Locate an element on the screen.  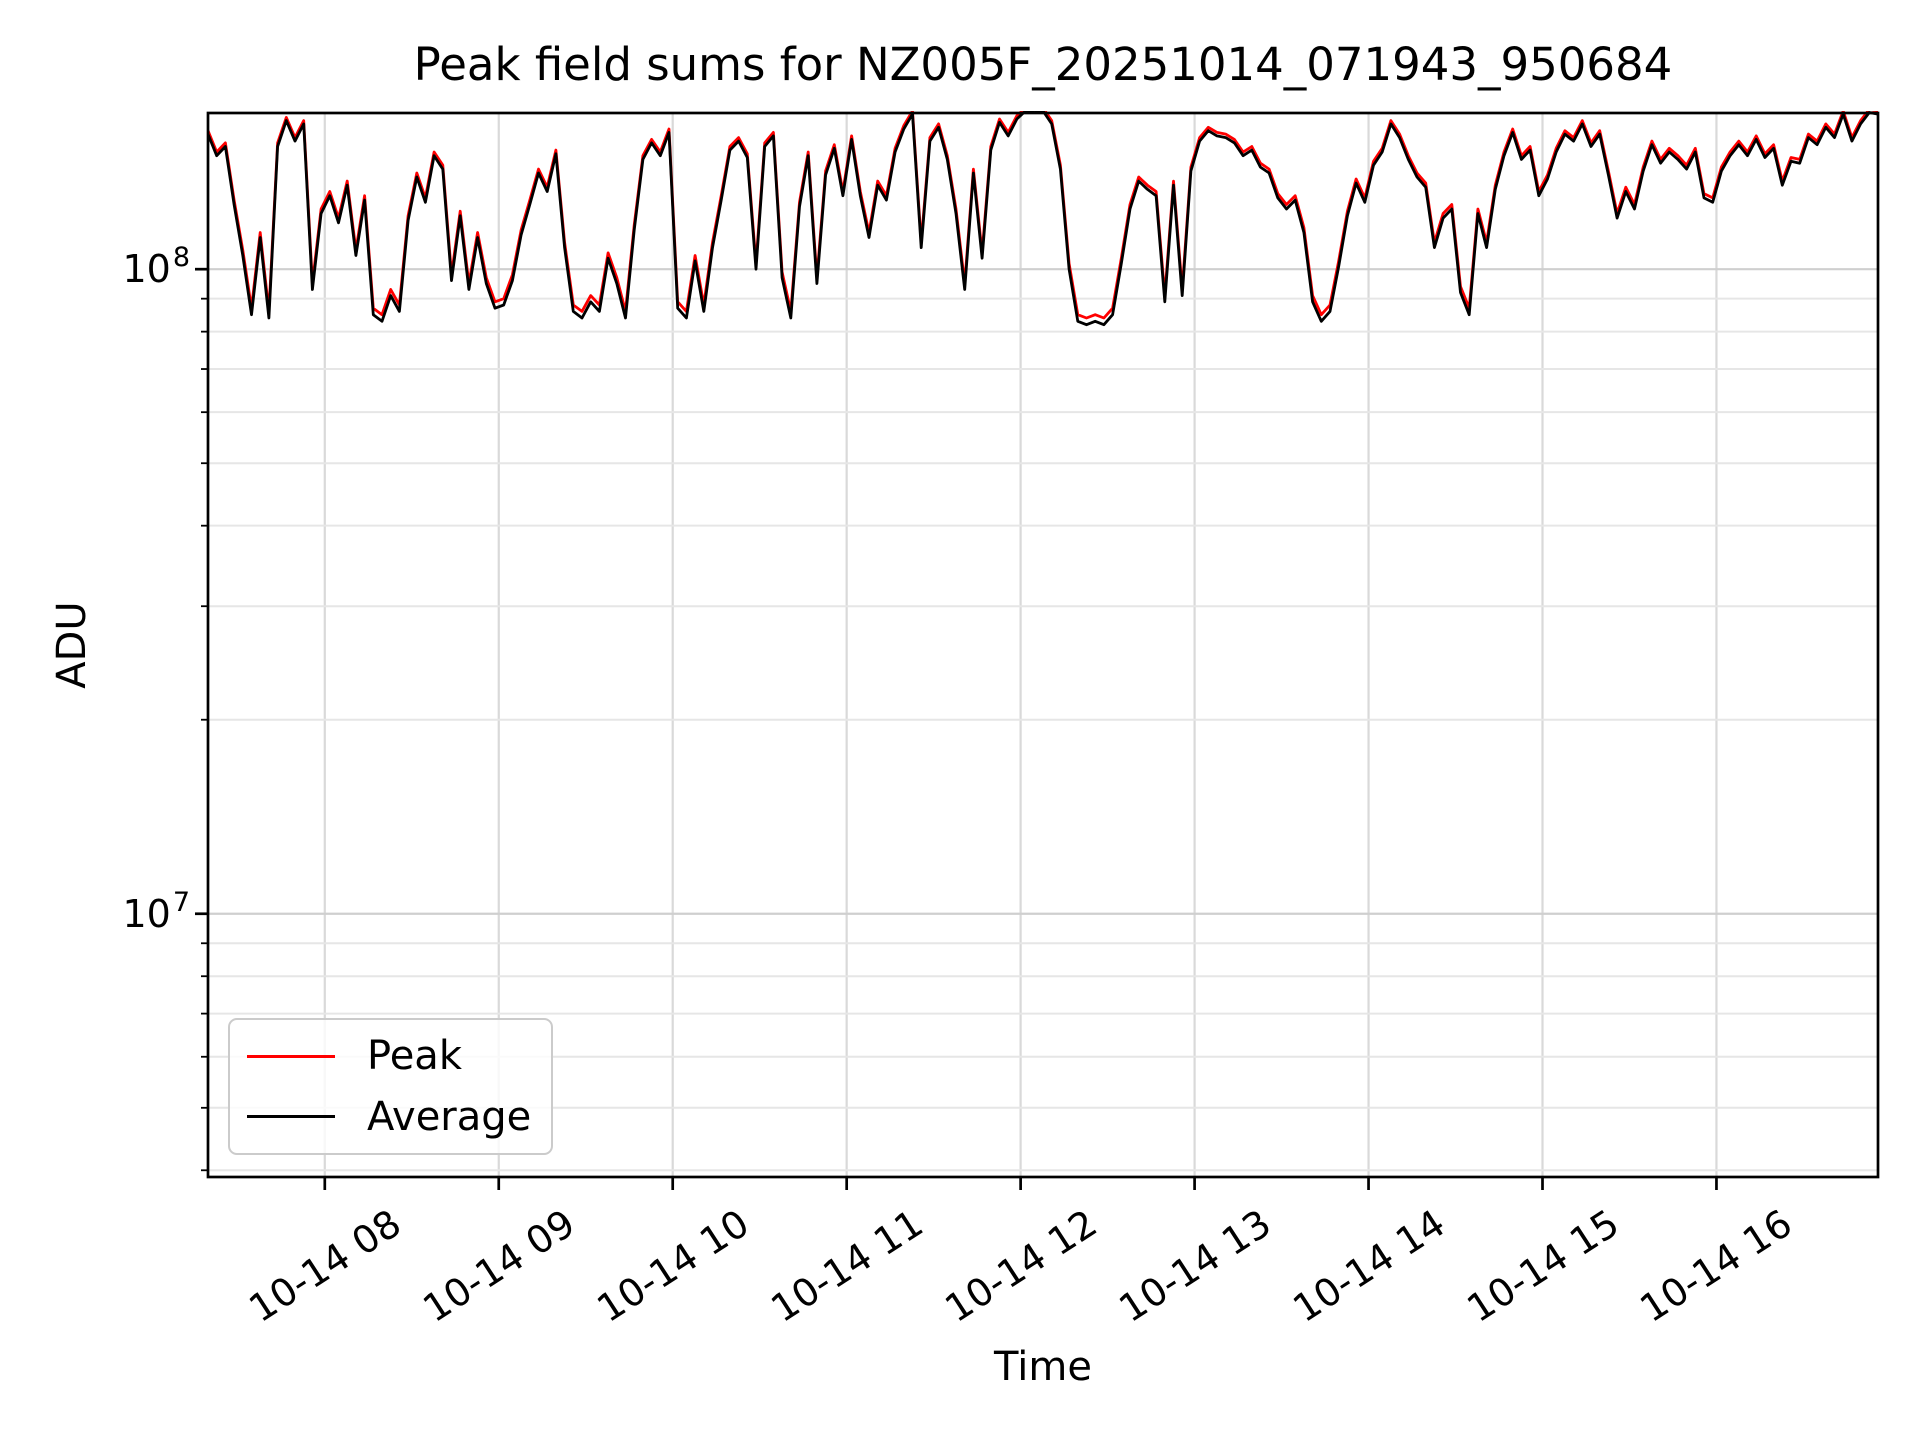
average-line-swatch is located at coordinates (291, 1117).